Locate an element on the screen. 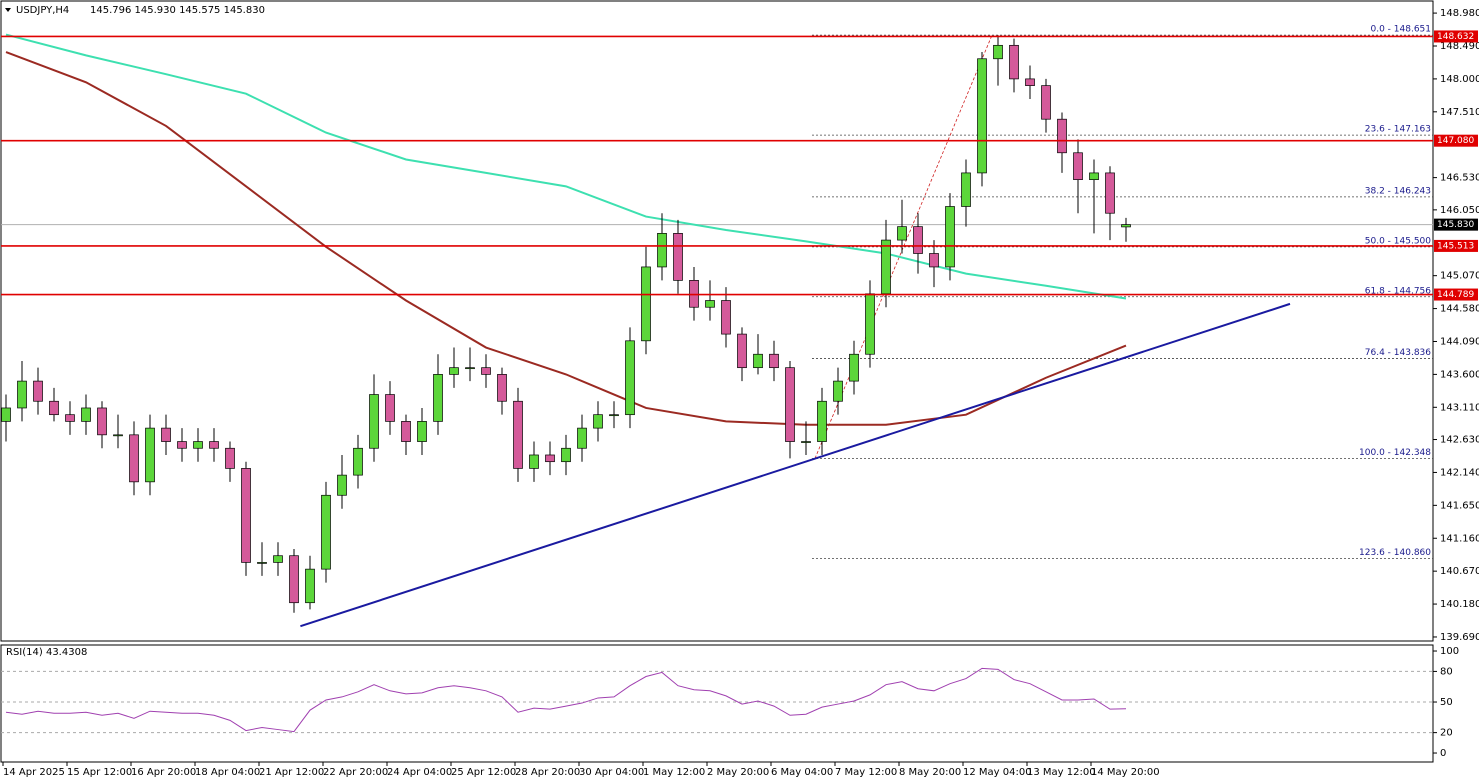 This screenshot has height=782, width=1479. y-tick-label: 144.090 is located at coordinates (1459, 341).